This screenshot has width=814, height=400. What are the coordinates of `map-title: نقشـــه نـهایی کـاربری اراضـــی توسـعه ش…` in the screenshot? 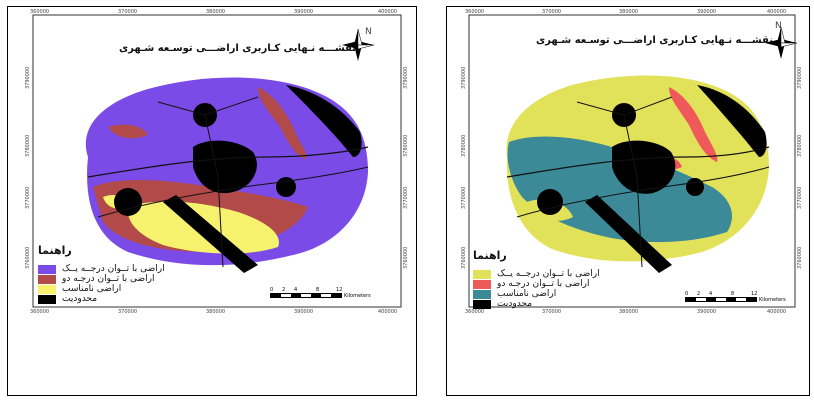 It's located at (654, 40).